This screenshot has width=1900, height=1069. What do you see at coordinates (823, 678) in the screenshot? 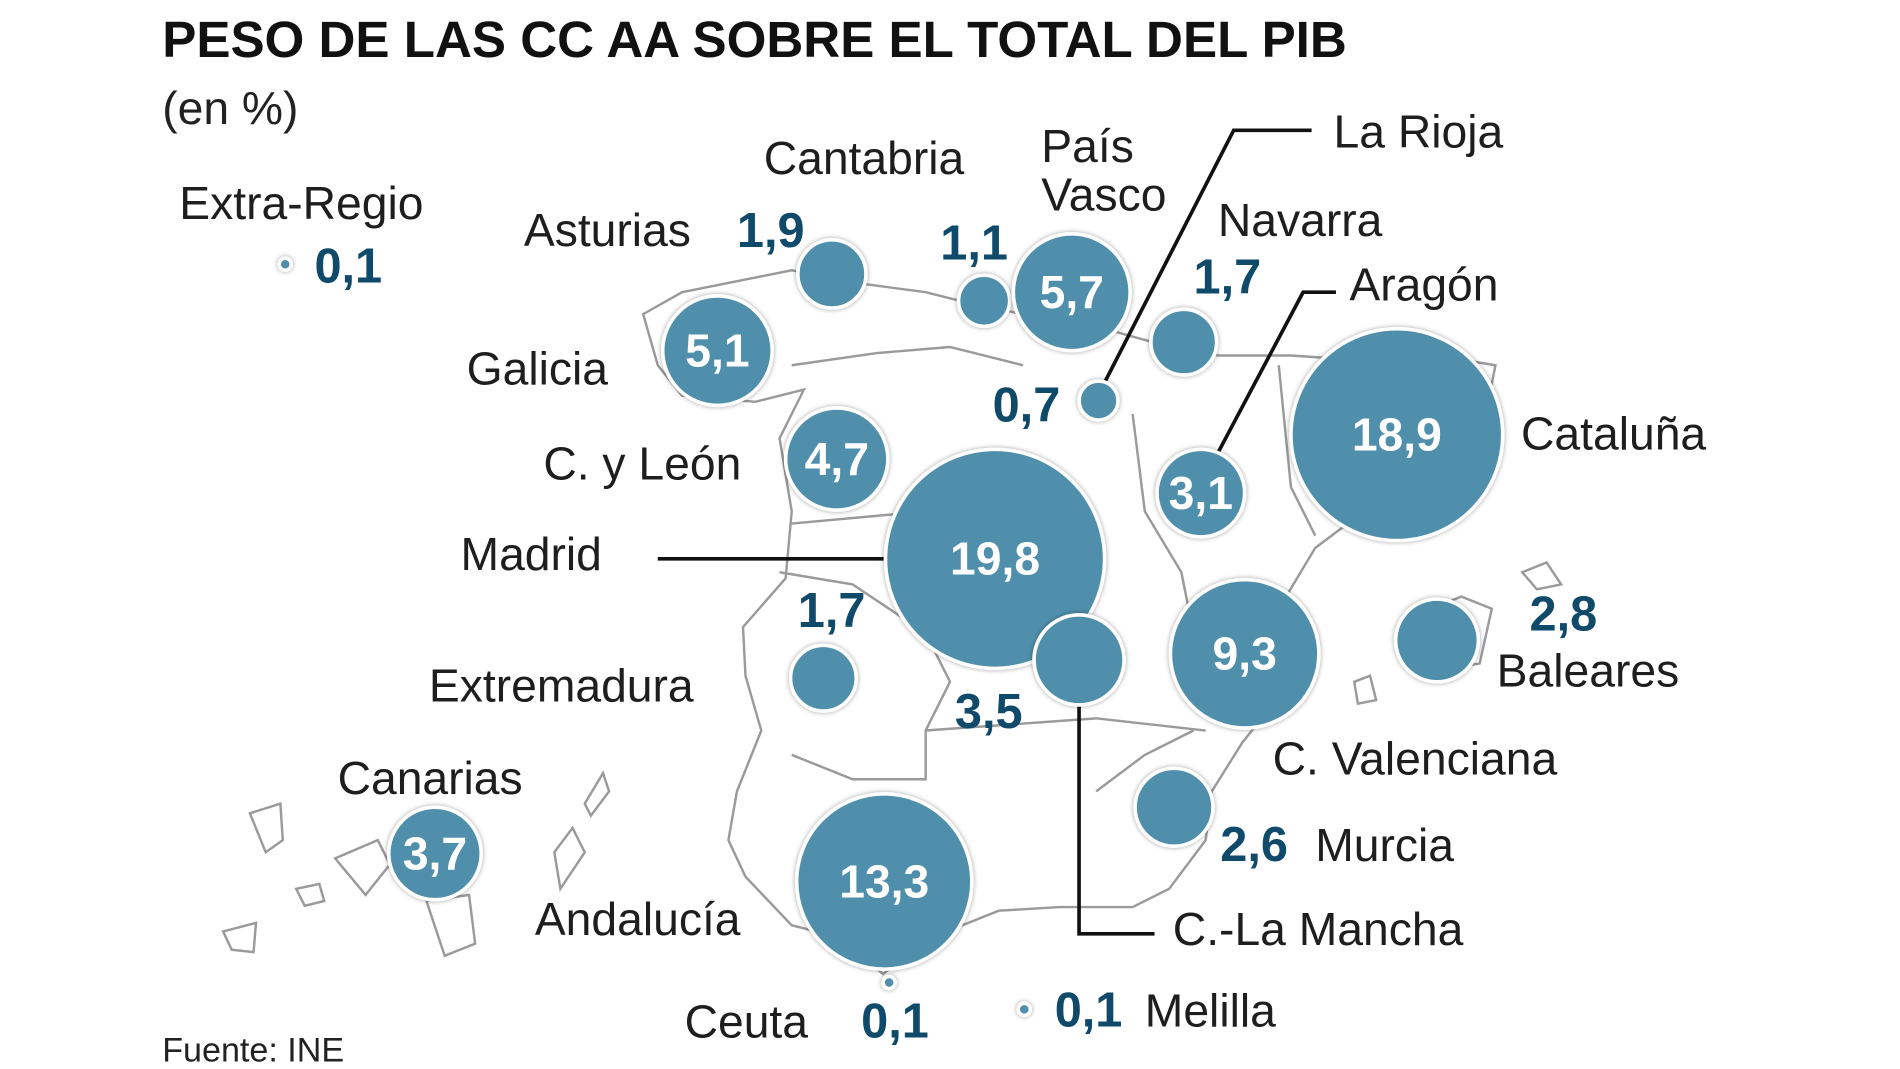
I see `bubble-extremadura` at bounding box center [823, 678].